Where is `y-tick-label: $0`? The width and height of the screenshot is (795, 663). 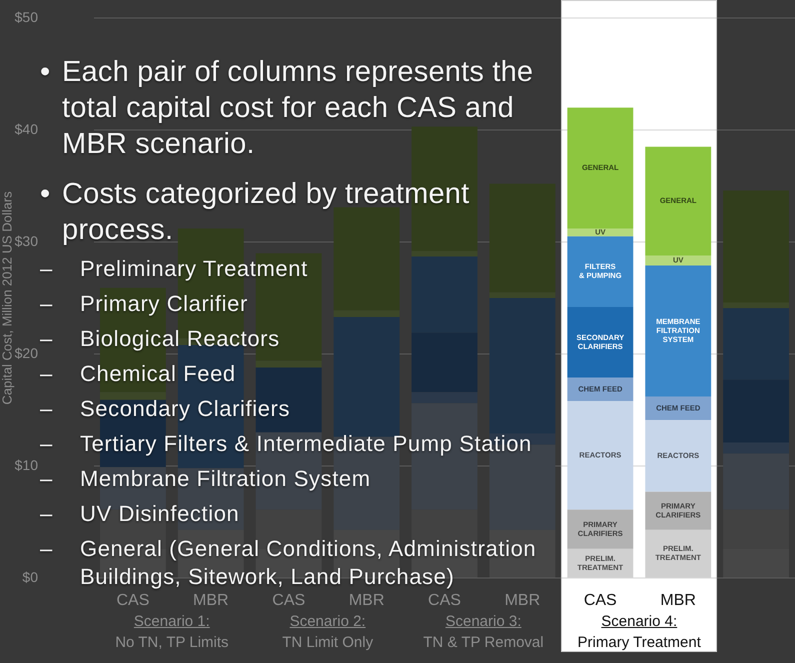
y-tick-label: $0 is located at coordinates (30, 576).